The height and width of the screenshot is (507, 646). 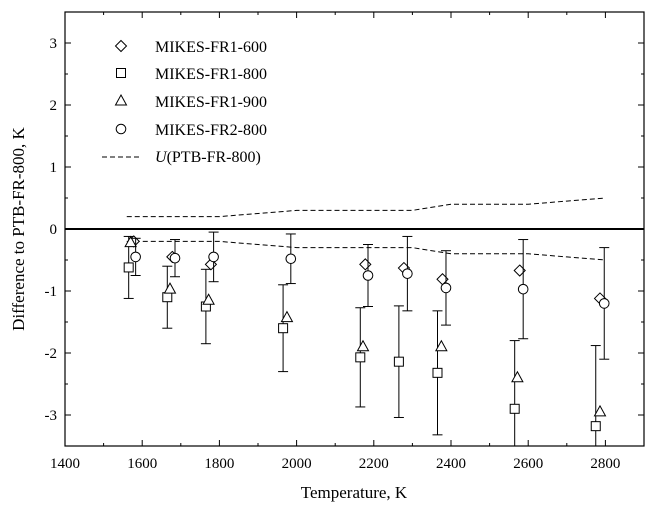 What do you see at coordinates (211, 130) in the screenshot?
I see `legend-label-mikes-fr2-800: MIKES-FR2-800` at bounding box center [211, 130].